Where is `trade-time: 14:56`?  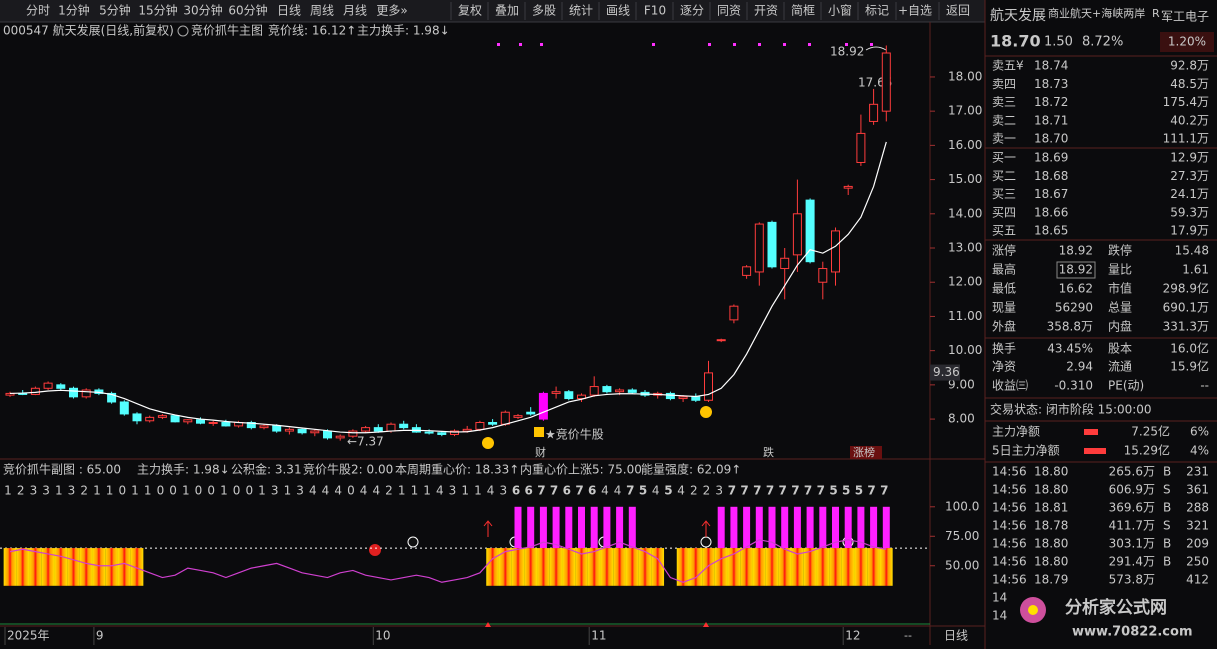
trade-time: 14:56 is located at coordinates (1009, 508).